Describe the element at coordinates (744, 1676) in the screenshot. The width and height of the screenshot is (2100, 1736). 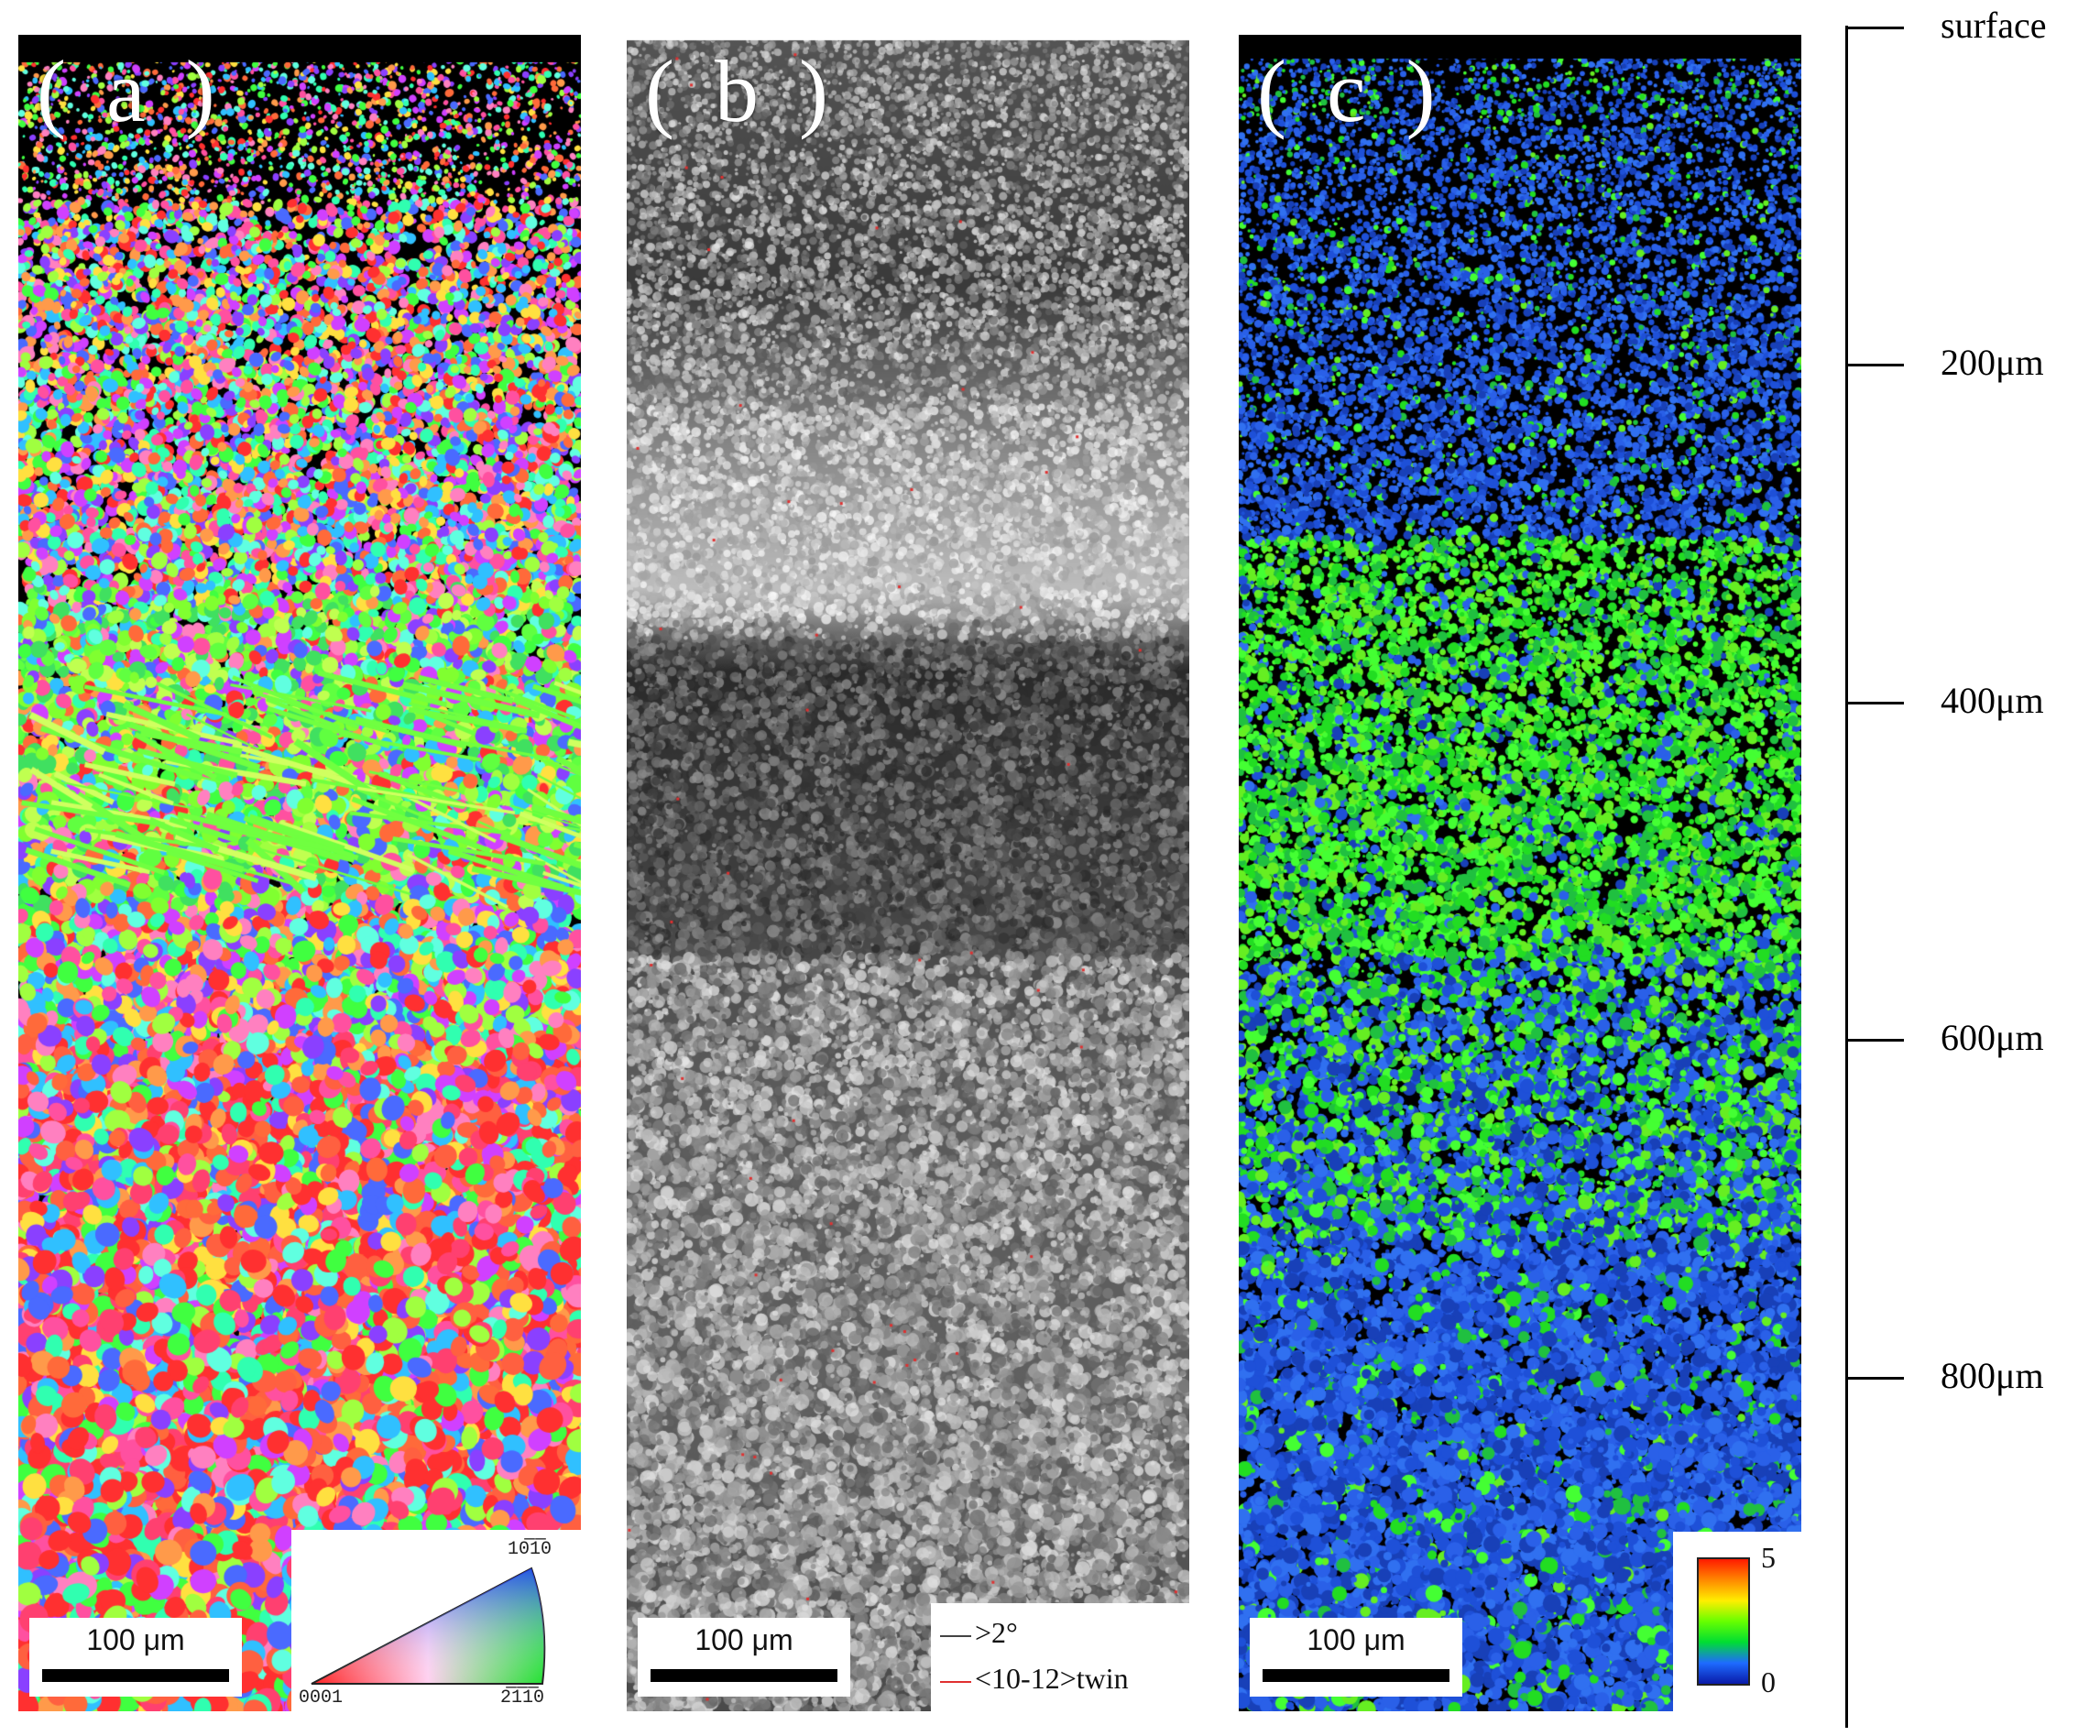
I see `scalebar-line-b` at that location.